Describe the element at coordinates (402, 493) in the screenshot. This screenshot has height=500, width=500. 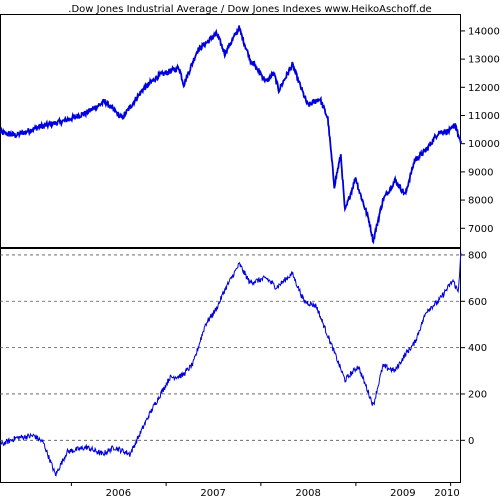
I see `x-tick-label: 2009` at that location.